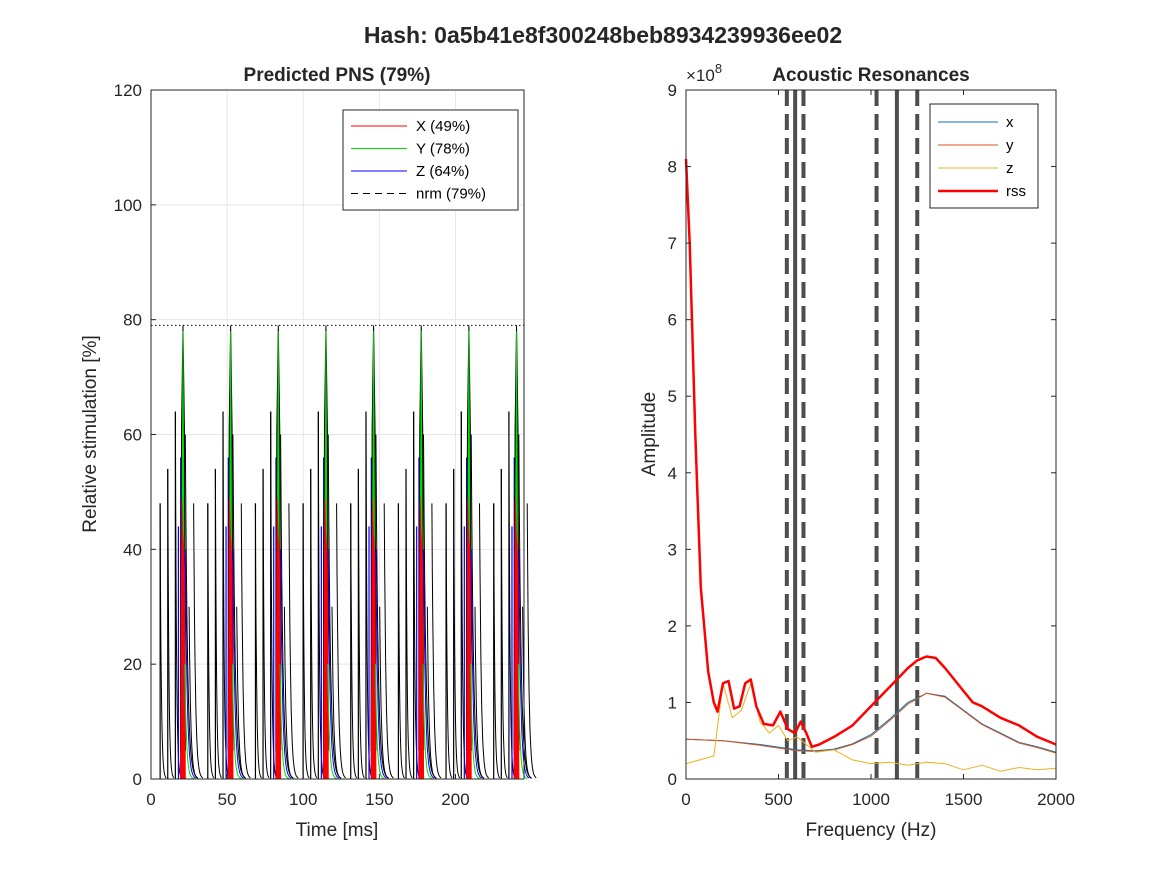 The width and height of the screenshot is (1167, 880). I want to click on acoustic-xtick-label: 2000, so click(1056, 799).